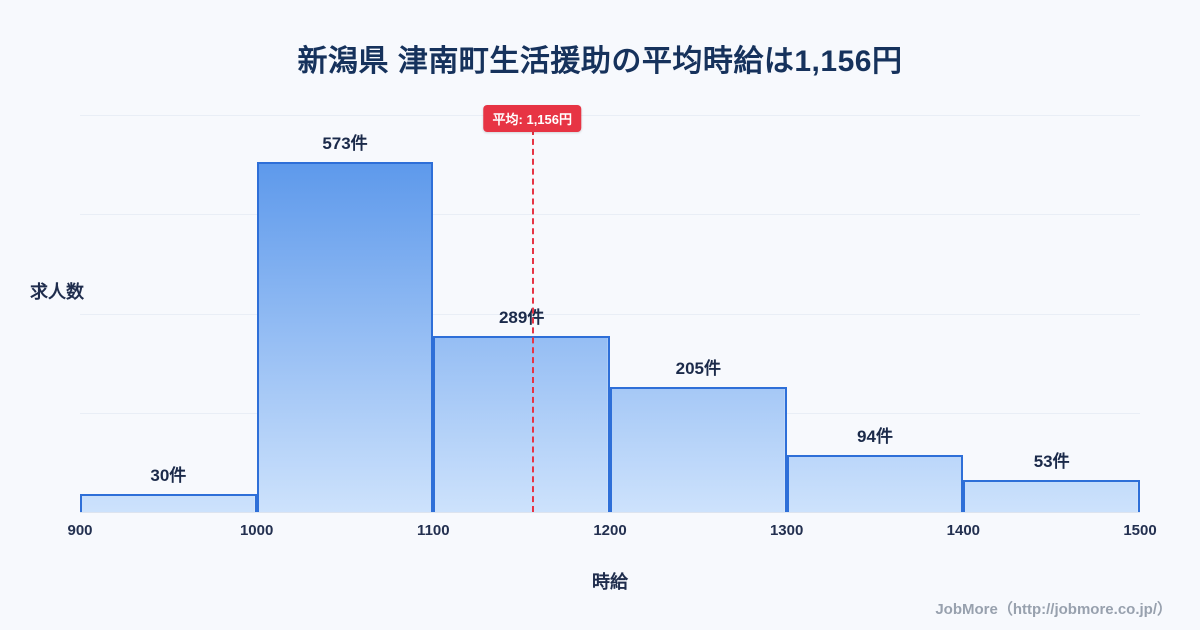  What do you see at coordinates (1053, 609) in the screenshot?
I see `footer-credit: JobMore（http://jobmore.co.jp/）` at bounding box center [1053, 609].